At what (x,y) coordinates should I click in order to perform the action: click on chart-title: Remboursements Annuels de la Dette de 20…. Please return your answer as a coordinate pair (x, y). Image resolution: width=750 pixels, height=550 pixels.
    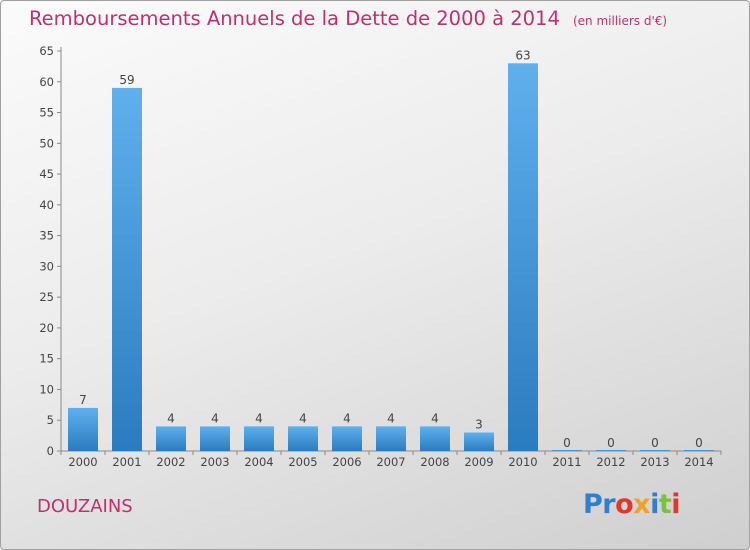
    Looking at the image, I should click on (294, 18).